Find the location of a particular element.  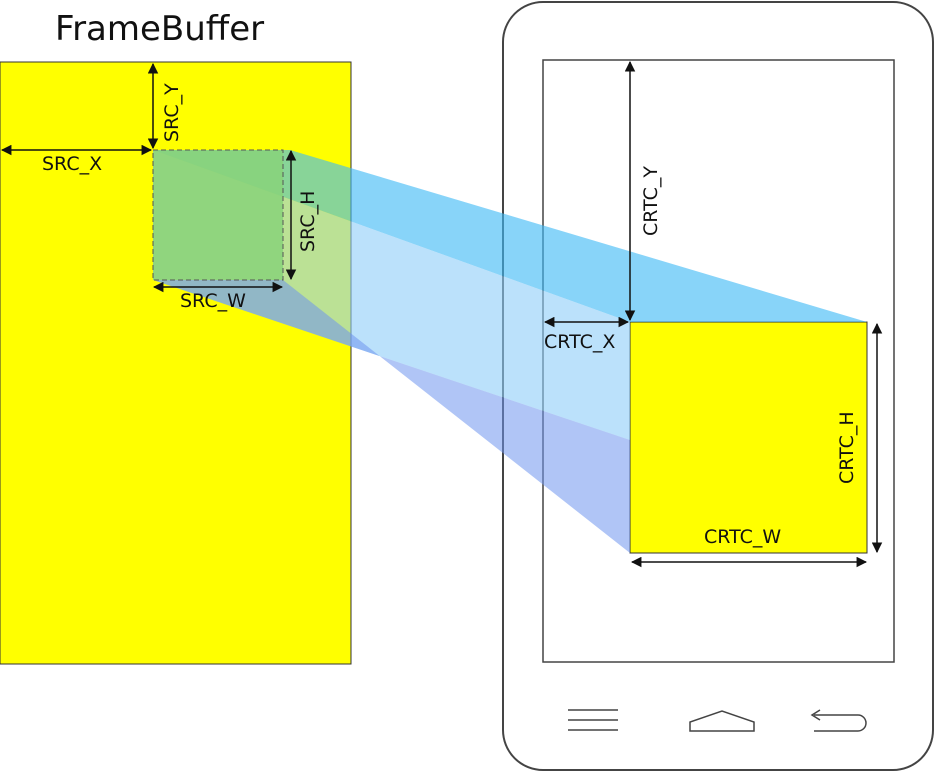

src-x-label: SRC_X is located at coordinates (72, 164).